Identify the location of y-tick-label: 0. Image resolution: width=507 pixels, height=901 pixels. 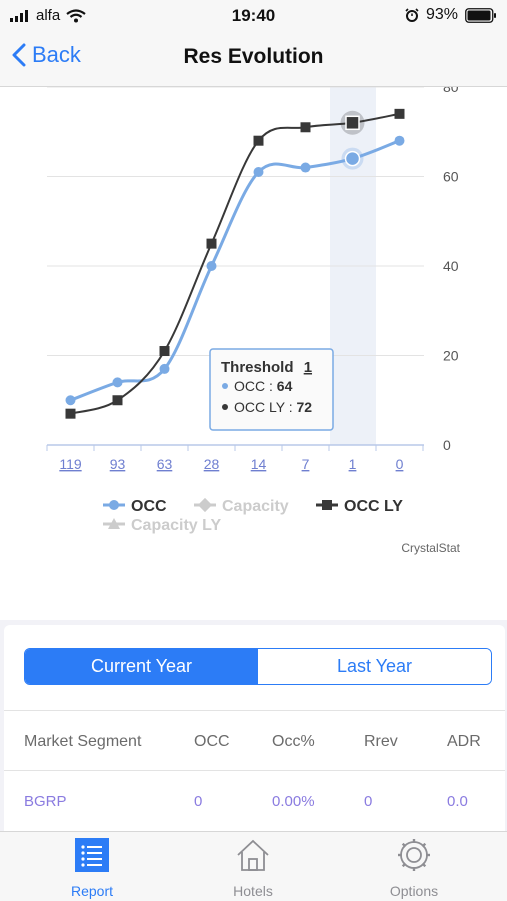
(447, 445).